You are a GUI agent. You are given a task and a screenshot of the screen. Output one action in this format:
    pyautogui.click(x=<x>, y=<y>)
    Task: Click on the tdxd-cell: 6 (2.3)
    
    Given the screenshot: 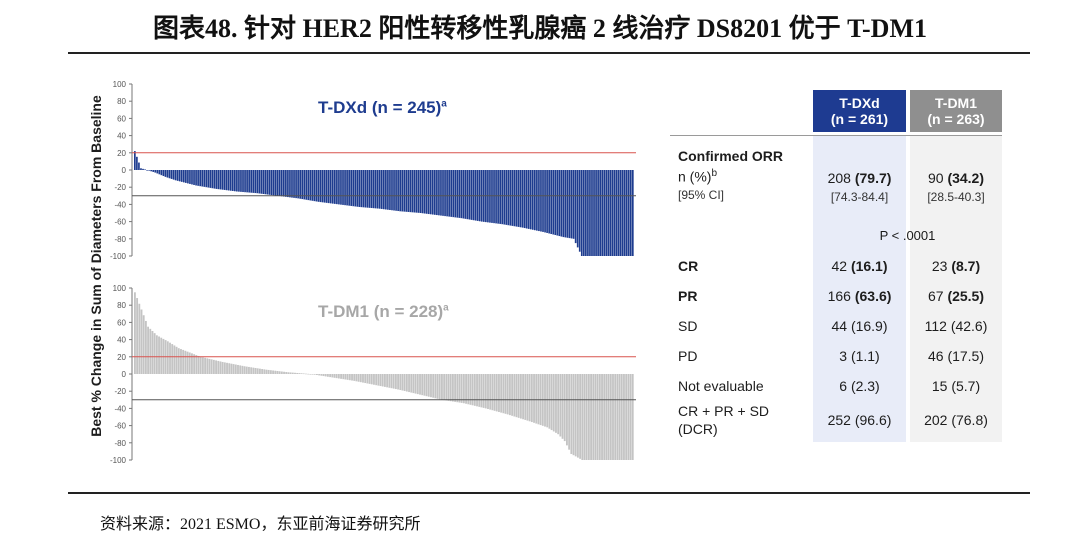 What is the action you would take?
    pyautogui.click(x=859, y=386)
    